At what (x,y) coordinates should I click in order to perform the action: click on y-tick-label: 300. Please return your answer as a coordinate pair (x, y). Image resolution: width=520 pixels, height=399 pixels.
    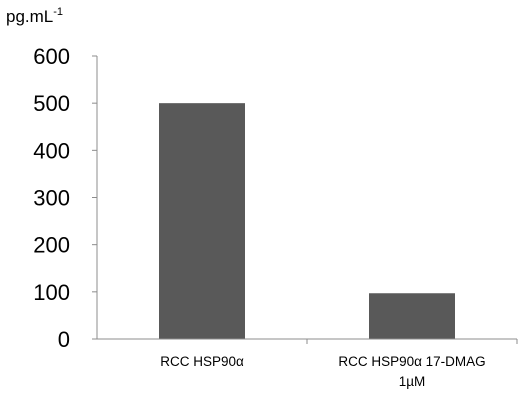
    Looking at the image, I should click on (51, 198).